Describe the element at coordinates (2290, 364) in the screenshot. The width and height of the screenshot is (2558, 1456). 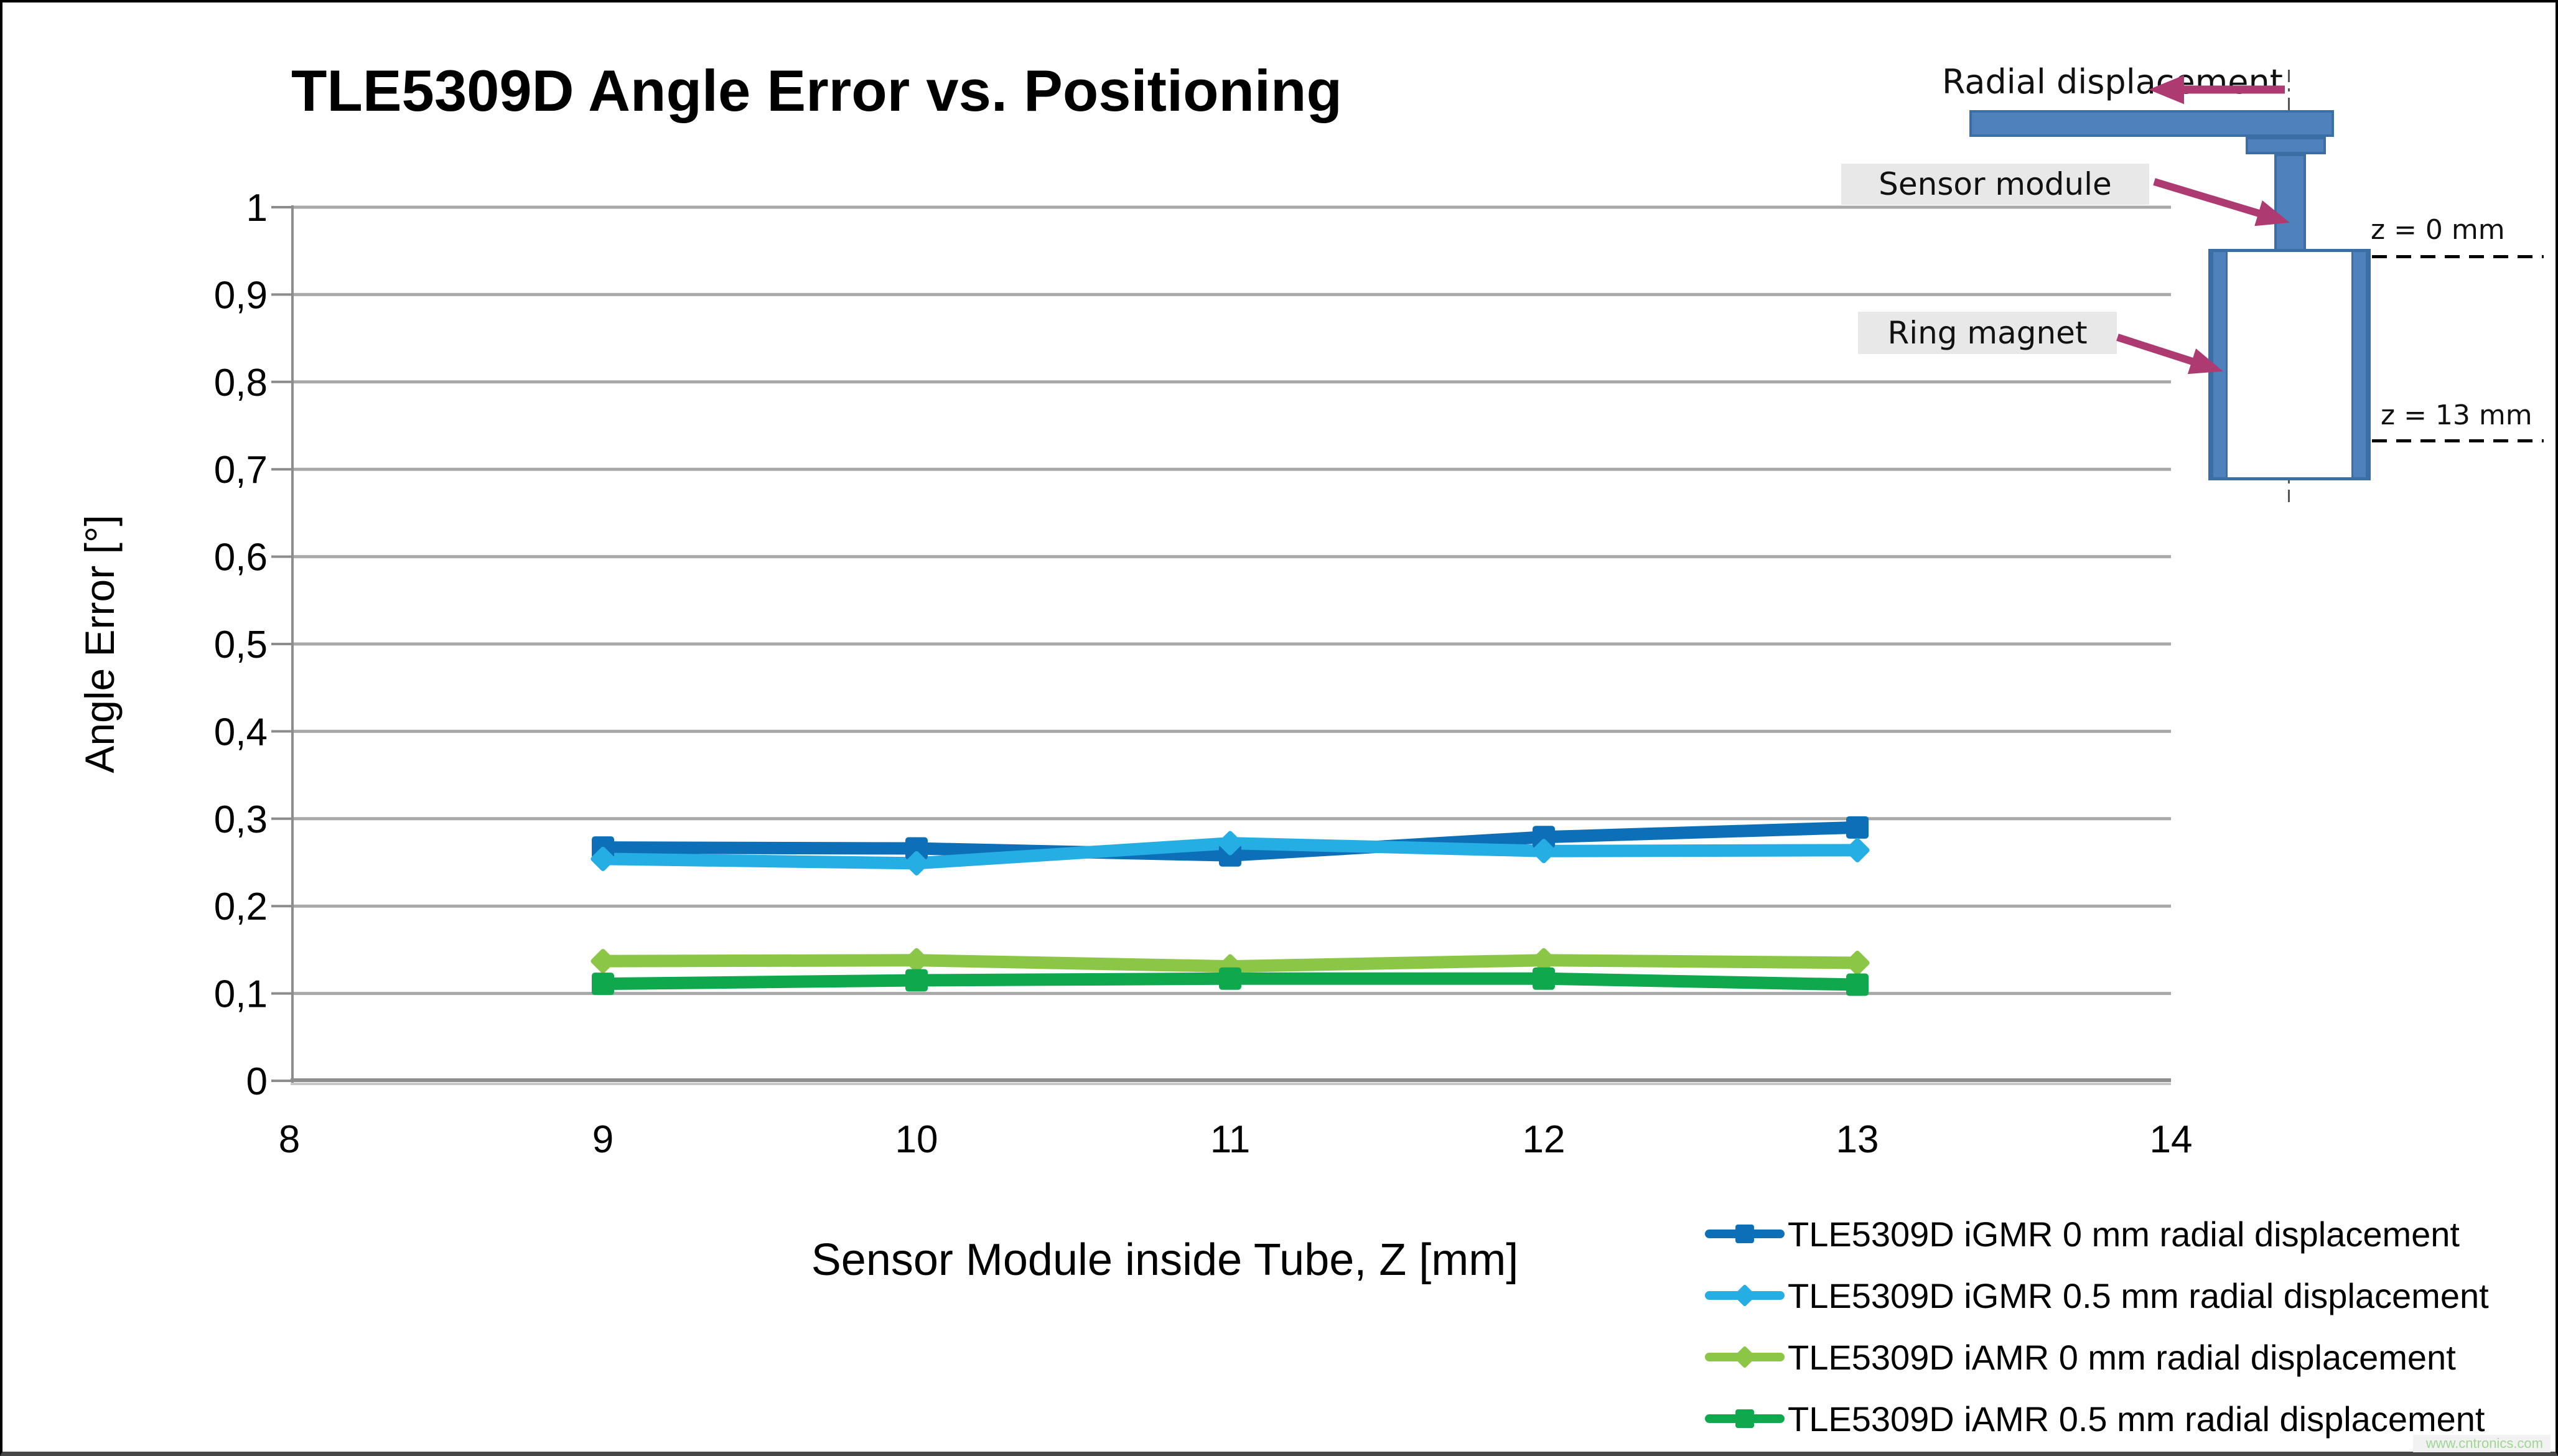
I see `diagram-ring-magnet` at that location.